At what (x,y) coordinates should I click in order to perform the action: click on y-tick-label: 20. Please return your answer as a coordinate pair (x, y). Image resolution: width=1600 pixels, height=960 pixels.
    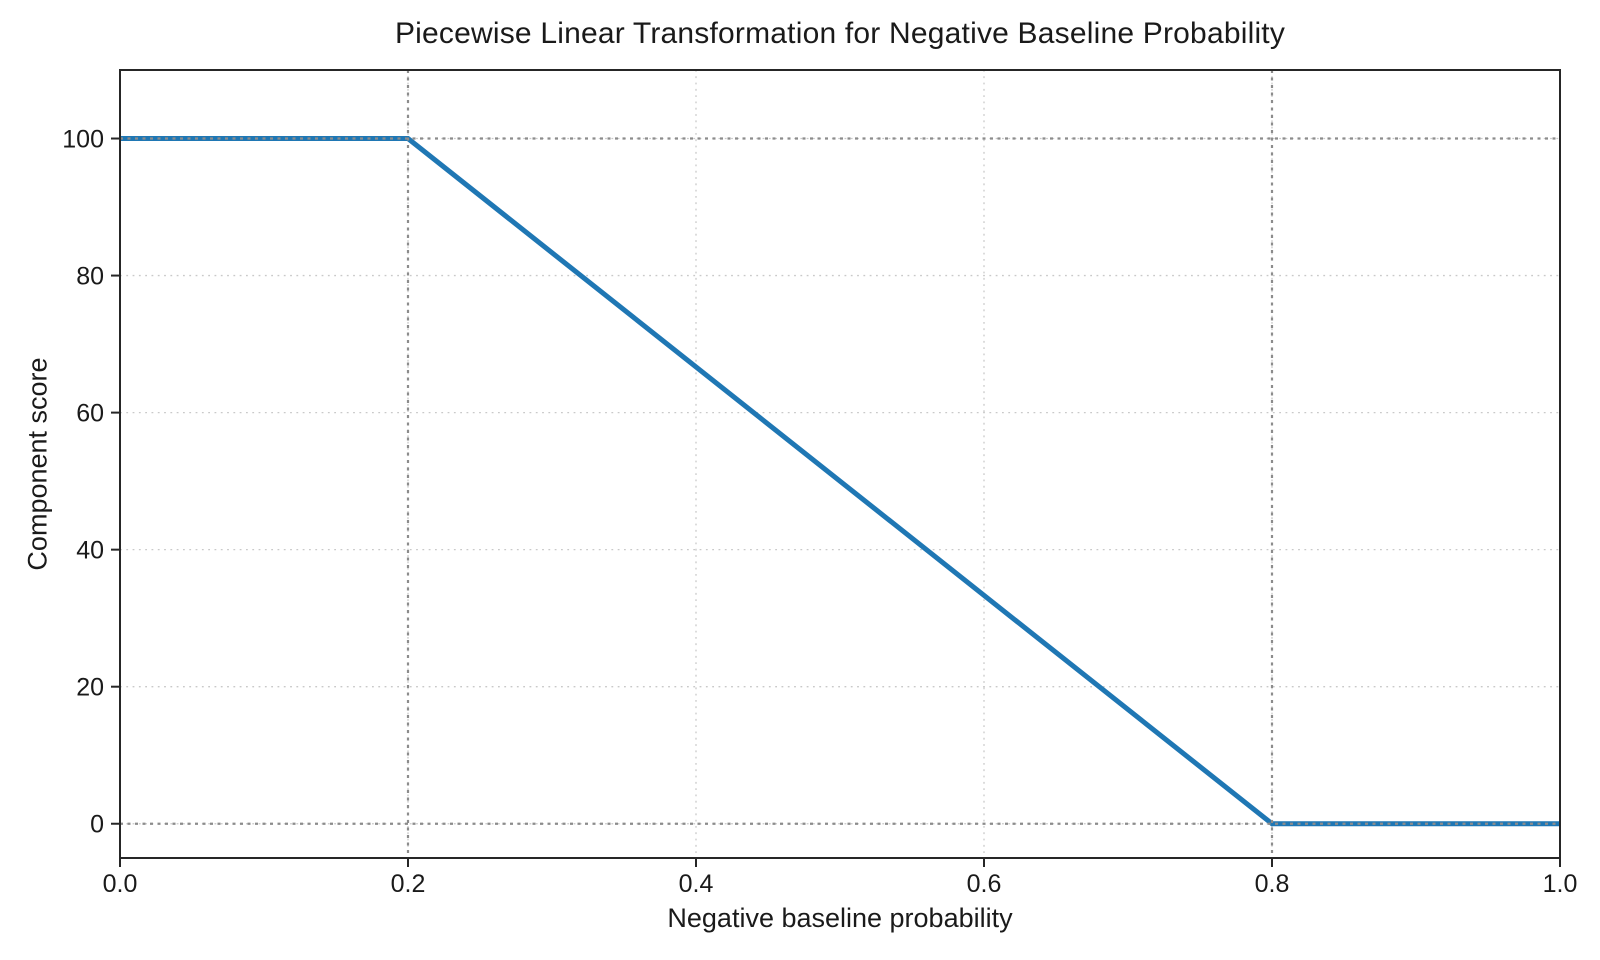
    Looking at the image, I should click on (90, 688).